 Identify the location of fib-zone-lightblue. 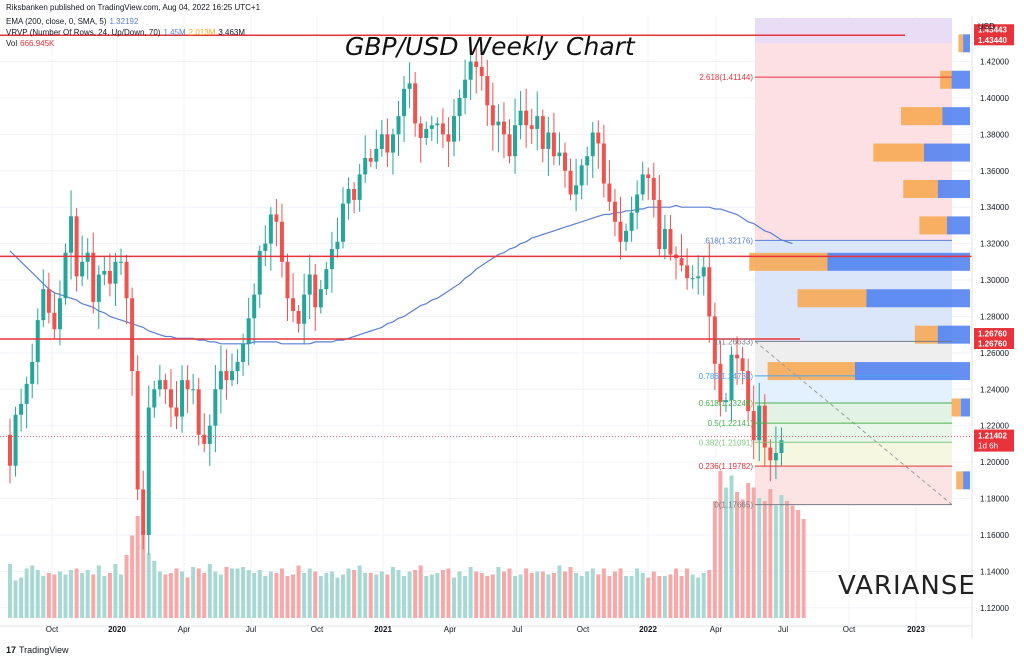
(853, 389).